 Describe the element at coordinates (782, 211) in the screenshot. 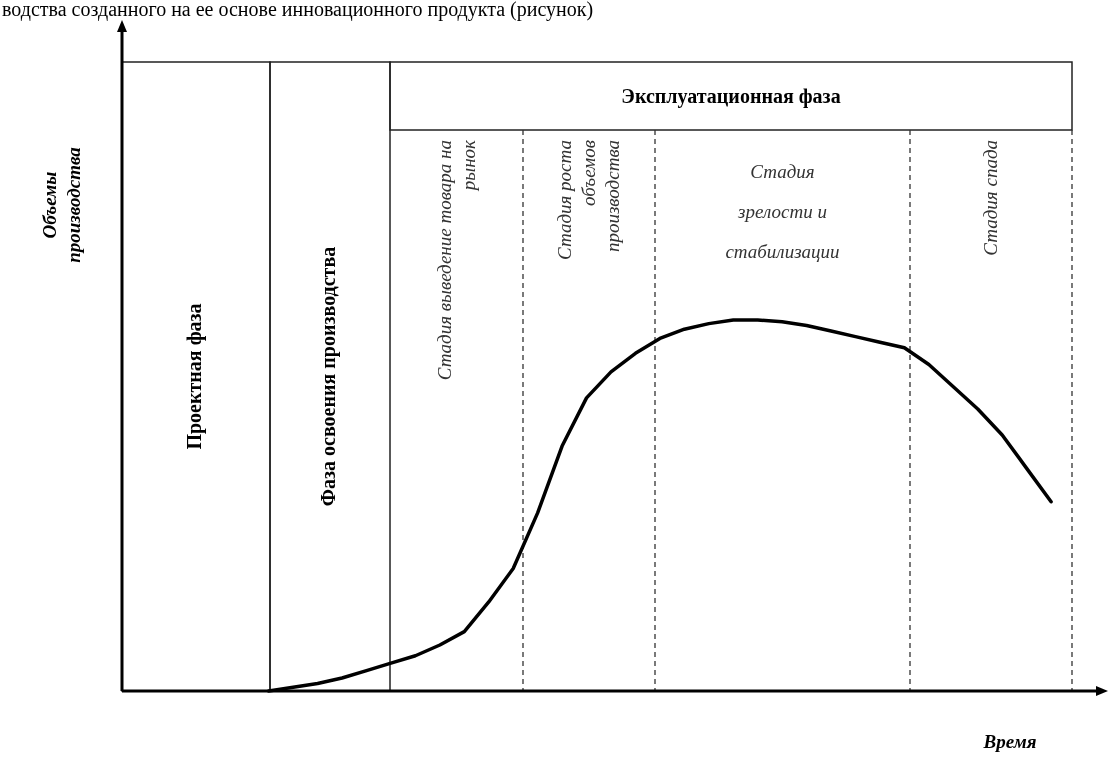

I see `text: Стадия зрелости и стабилизации` at that location.